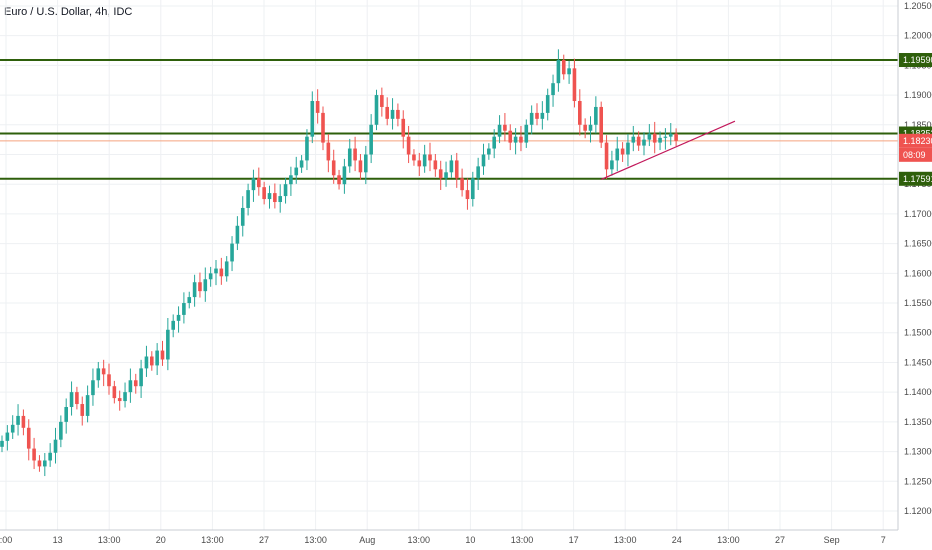  Describe the element at coordinates (918, 36) in the screenshot. I see `price-tick-label: 1.20000` at that location.